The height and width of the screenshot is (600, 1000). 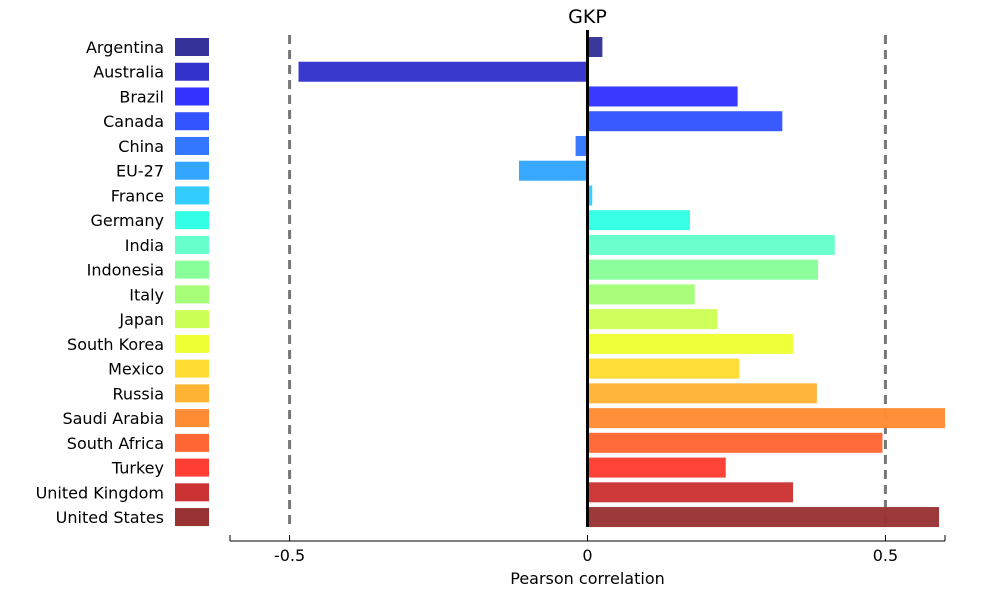 I want to click on category-label: EU-27, so click(x=140, y=171).